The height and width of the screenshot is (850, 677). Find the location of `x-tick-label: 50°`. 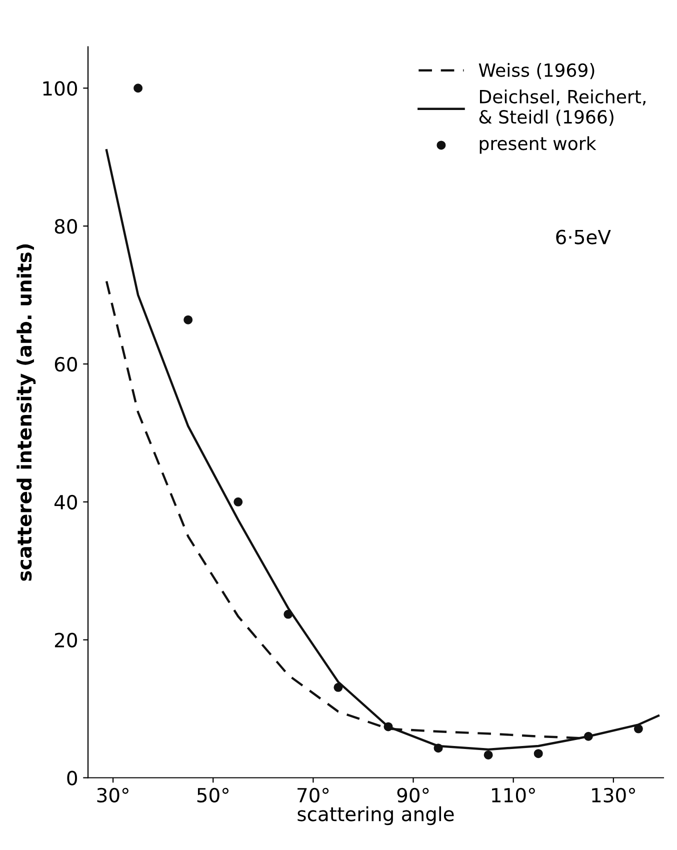

x-tick-label: 50° is located at coordinates (212, 795).